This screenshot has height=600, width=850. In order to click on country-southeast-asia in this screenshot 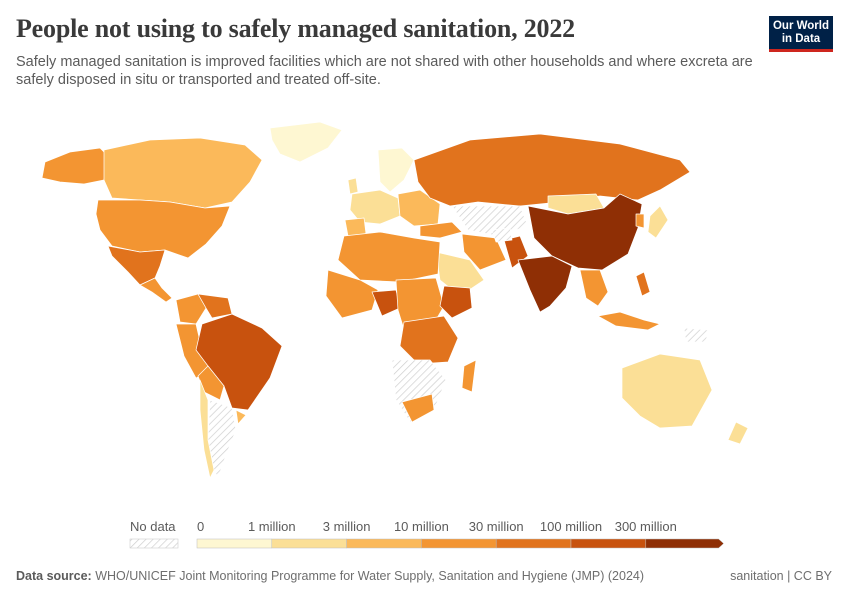, I will do `click(594, 288)`.